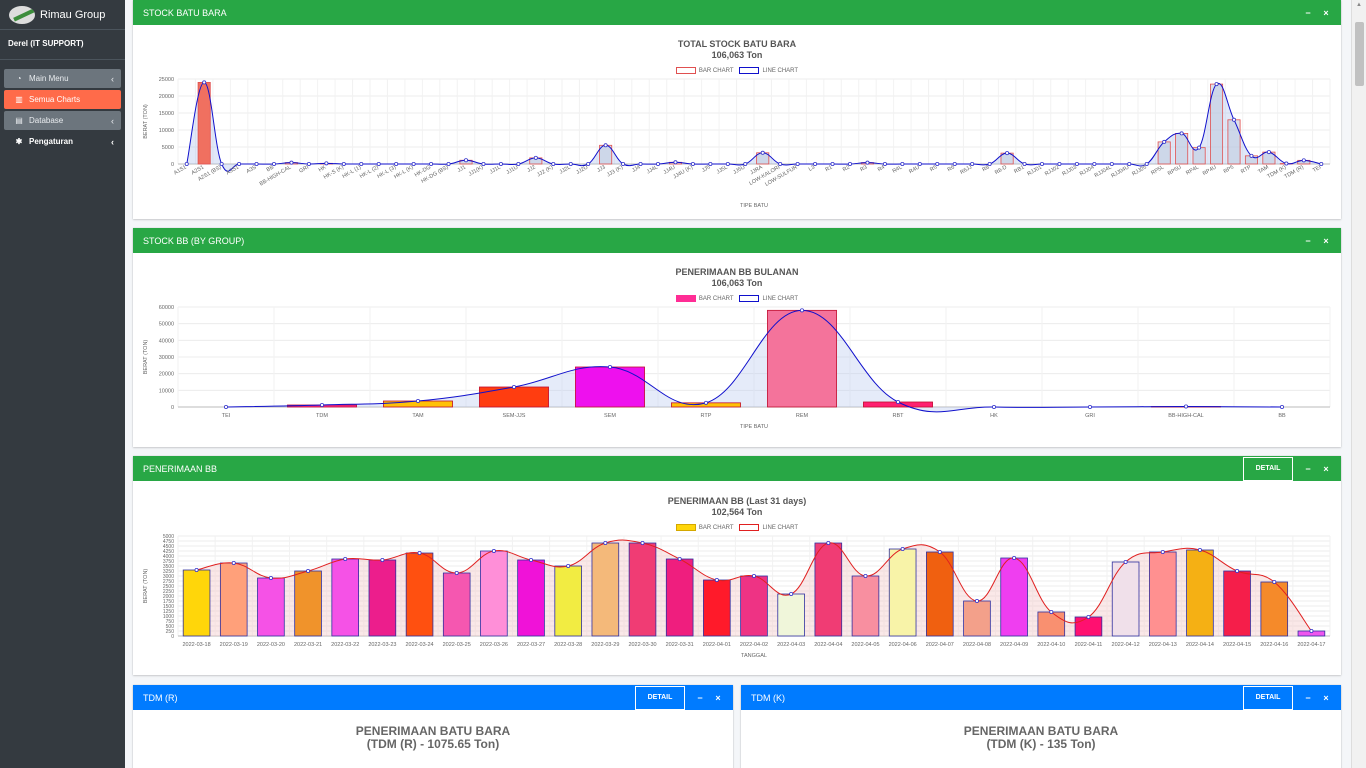  I want to click on x-tick-label: RB1, so click(1019, 170).